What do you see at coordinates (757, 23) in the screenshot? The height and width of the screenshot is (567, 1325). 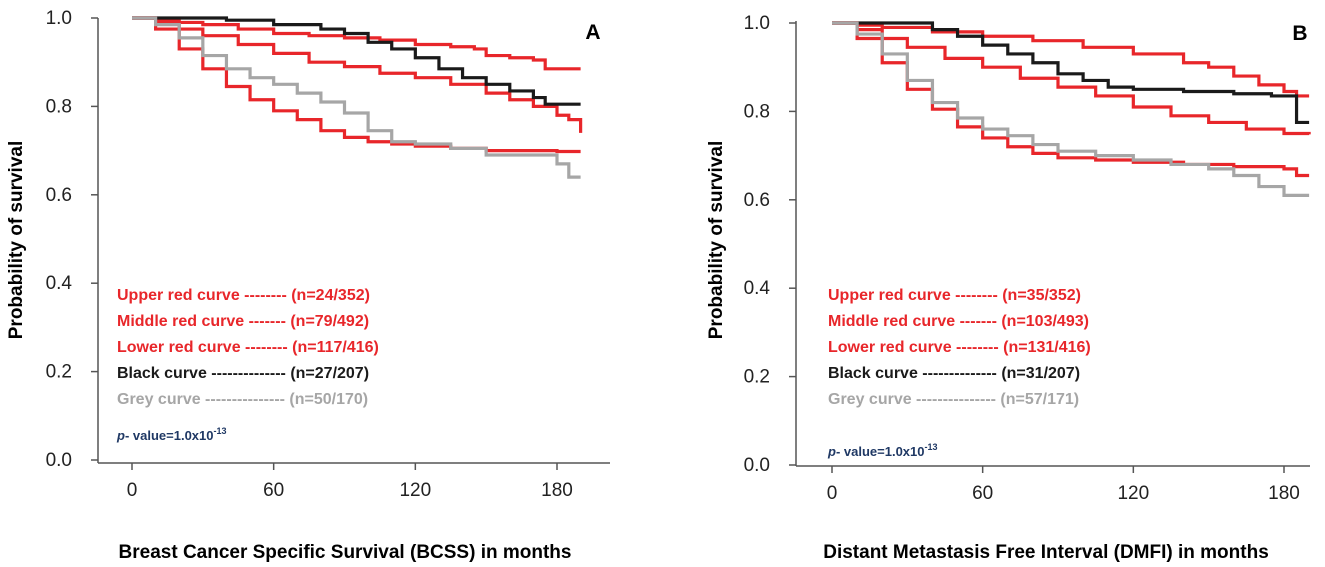 I see `panel-b-y-tick-label: 1.0` at bounding box center [757, 23].